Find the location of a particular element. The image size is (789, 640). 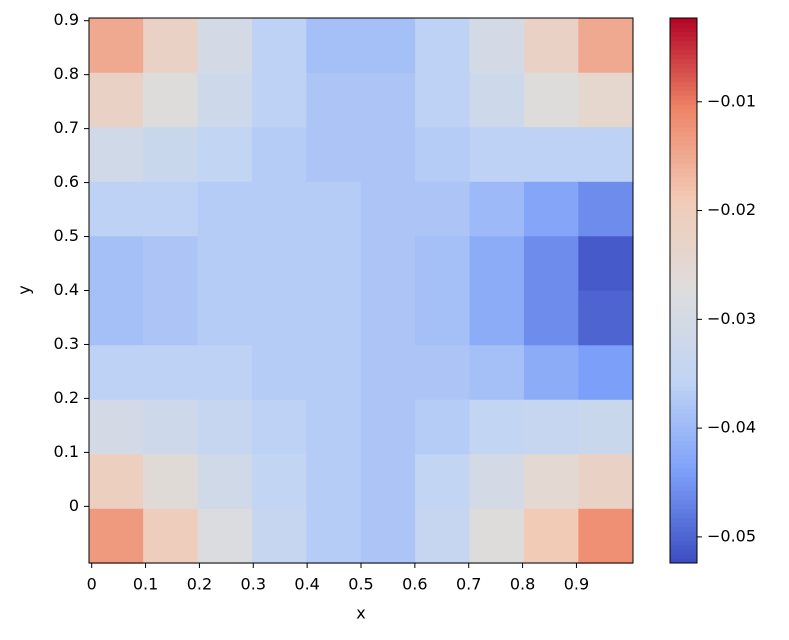

y-tick-label: 0.7 is located at coordinates (66, 127).